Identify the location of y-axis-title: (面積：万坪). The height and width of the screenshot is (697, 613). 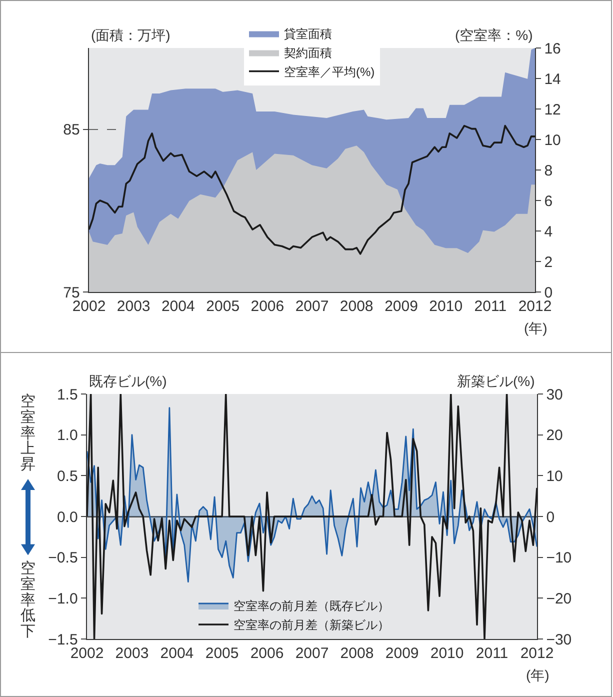
(130, 35).